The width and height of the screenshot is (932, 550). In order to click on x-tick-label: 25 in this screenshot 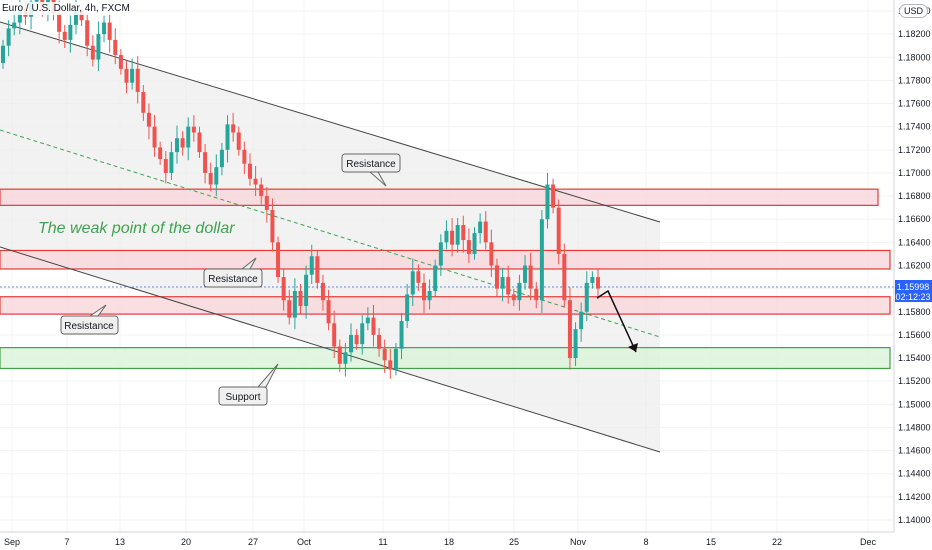, I will do `click(514, 542)`.